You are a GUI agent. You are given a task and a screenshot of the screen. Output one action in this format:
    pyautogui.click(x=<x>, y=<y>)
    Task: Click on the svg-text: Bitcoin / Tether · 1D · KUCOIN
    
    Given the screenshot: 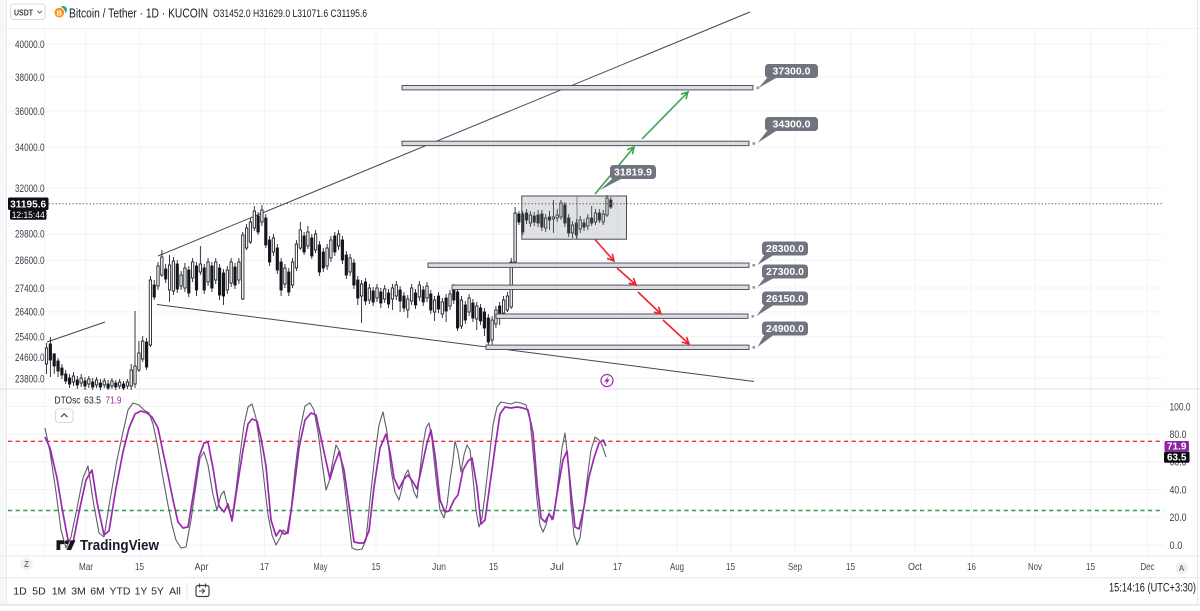 What is the action you would take?
    pyautogui.click(x=138, y=14)
    